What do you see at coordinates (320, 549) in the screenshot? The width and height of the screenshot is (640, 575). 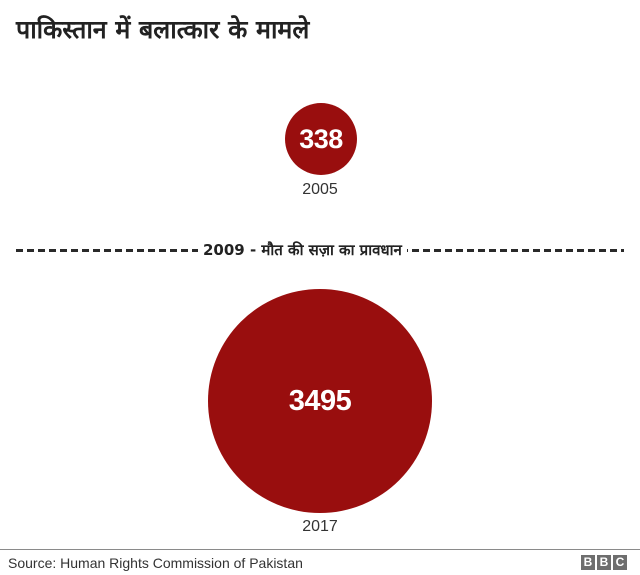 I see `footer-divider` at bounding box center [320, 549].